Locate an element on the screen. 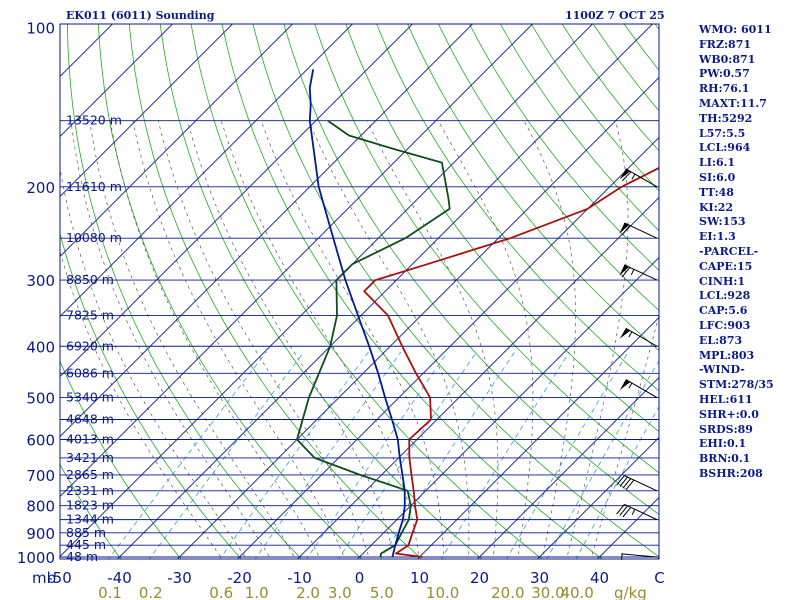  mixing-ratio-label: 2.0 is located at coordinates (308, 592).